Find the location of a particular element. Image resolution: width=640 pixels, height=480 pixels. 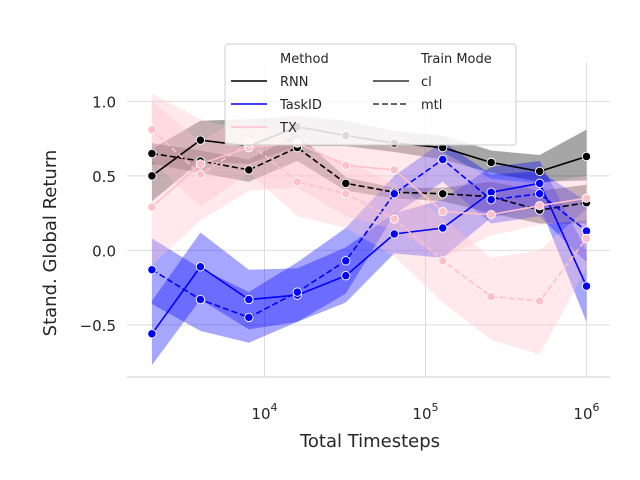

legend-mtl-label: mtl is located at coordinates (431, 105).